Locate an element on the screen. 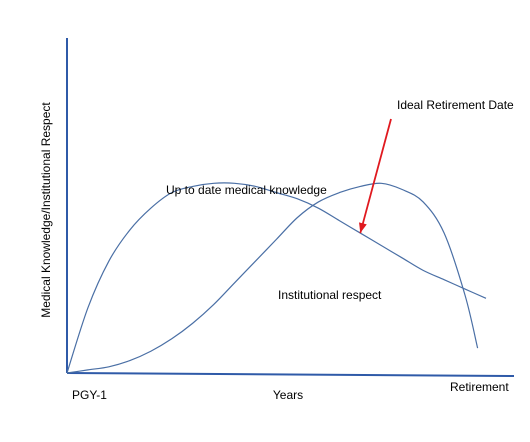 Image resolution: width=530 pixels, height=442 pixels. annotation-layer is located at coordinates (375, 176).